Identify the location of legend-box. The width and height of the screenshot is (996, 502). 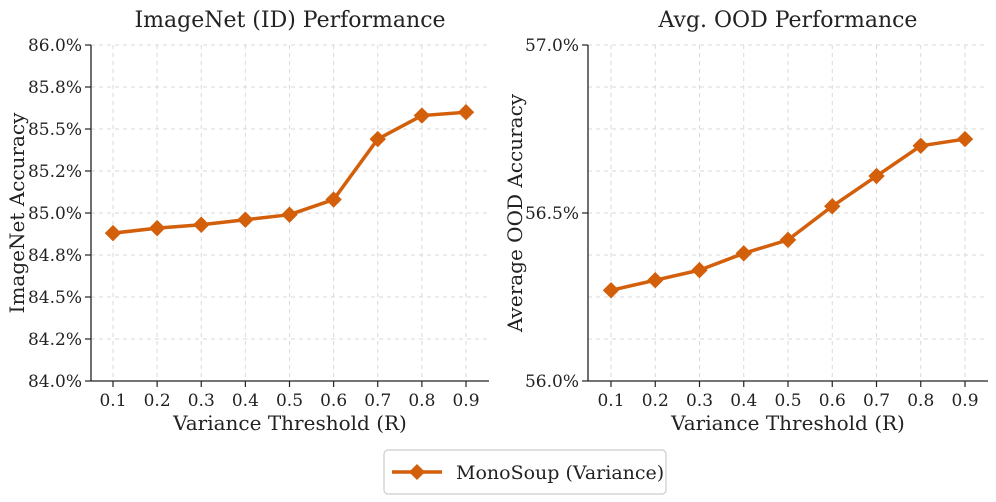
(525, 472).